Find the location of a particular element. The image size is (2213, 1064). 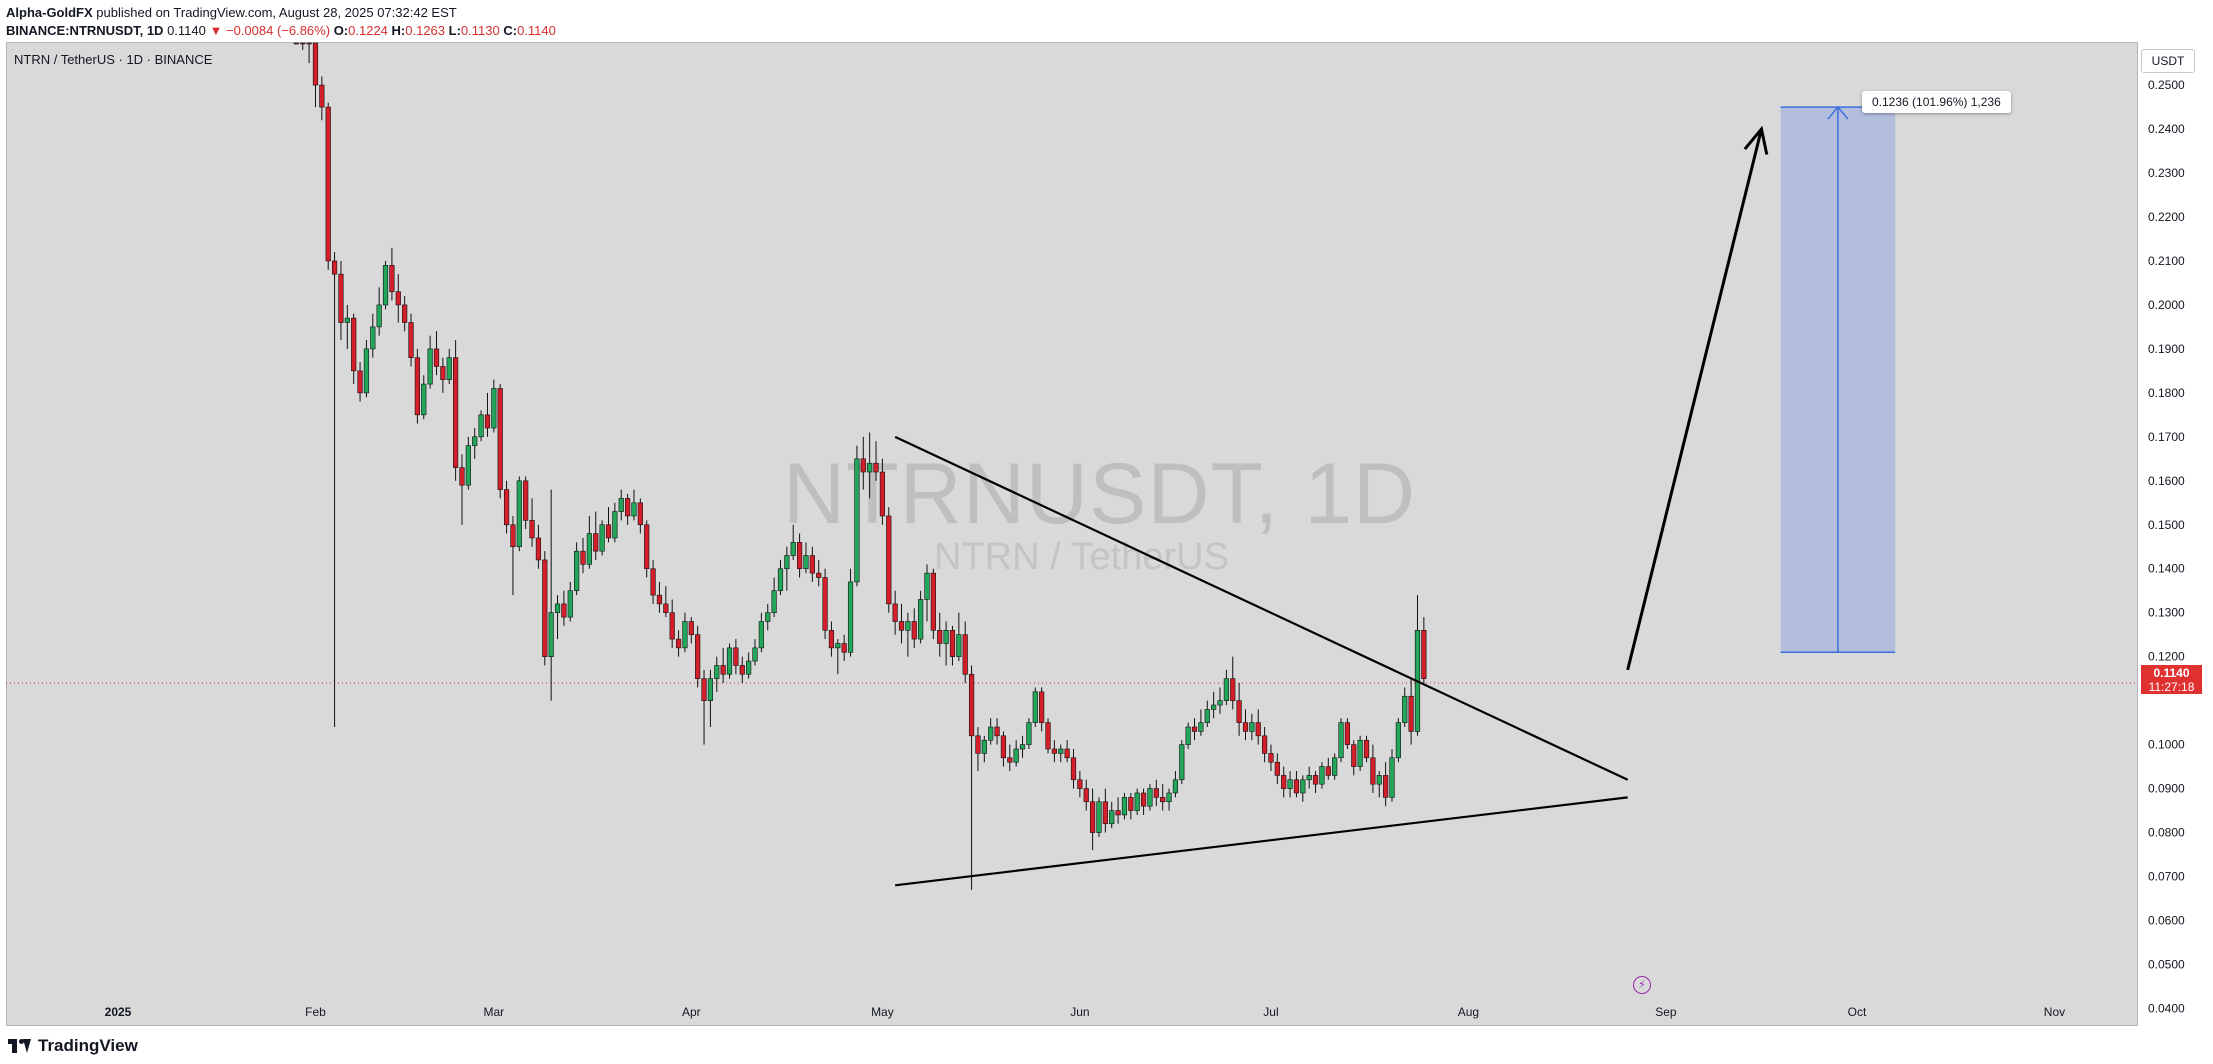

measure-label: 0.1236 (101.96%) 1,236 is located at coordinates (1936, 102).